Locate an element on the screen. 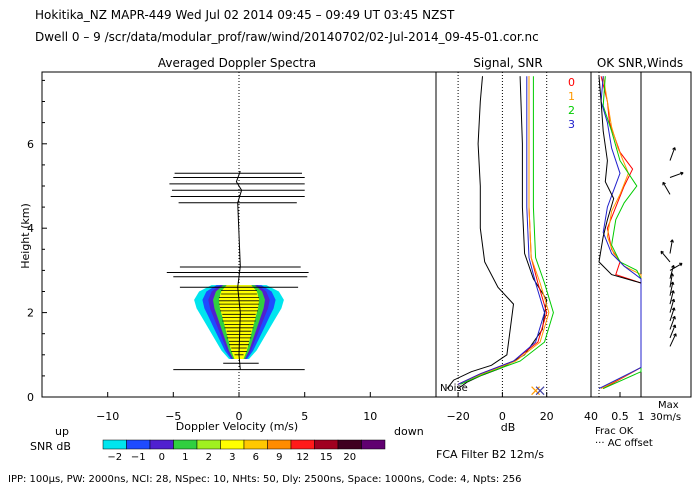 Image resolution: width=700 pixels, height=500 pixels. filter-label: FCA Filter B2 12m/s is located at coordinates (490, 454).